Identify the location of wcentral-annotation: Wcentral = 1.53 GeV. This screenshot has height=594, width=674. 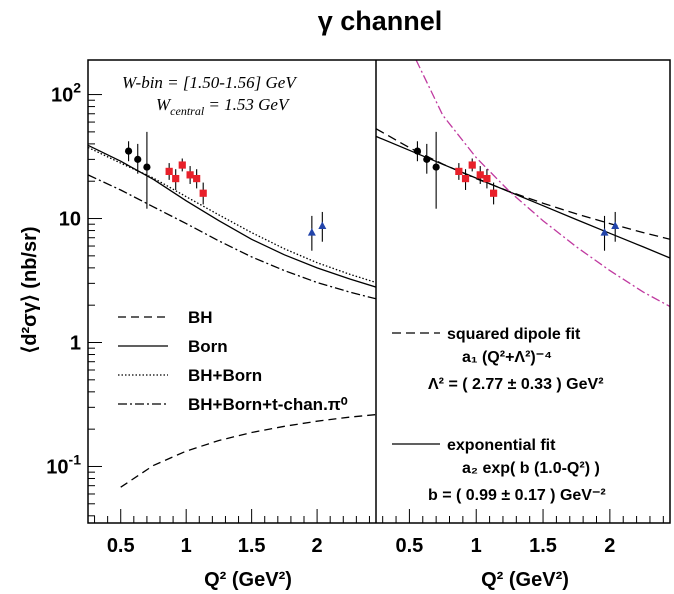
(223, 106).